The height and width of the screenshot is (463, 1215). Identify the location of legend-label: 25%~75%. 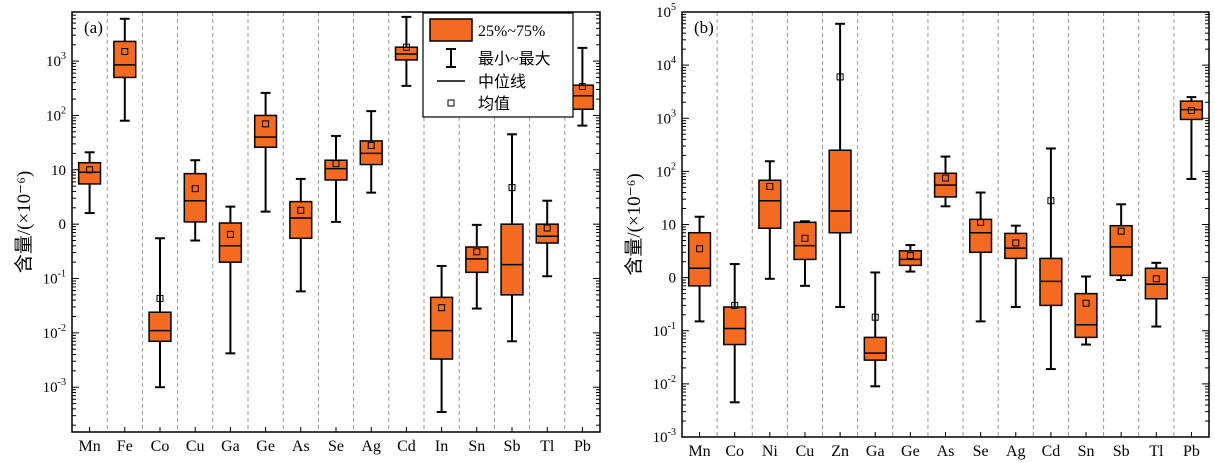
(511, 31).